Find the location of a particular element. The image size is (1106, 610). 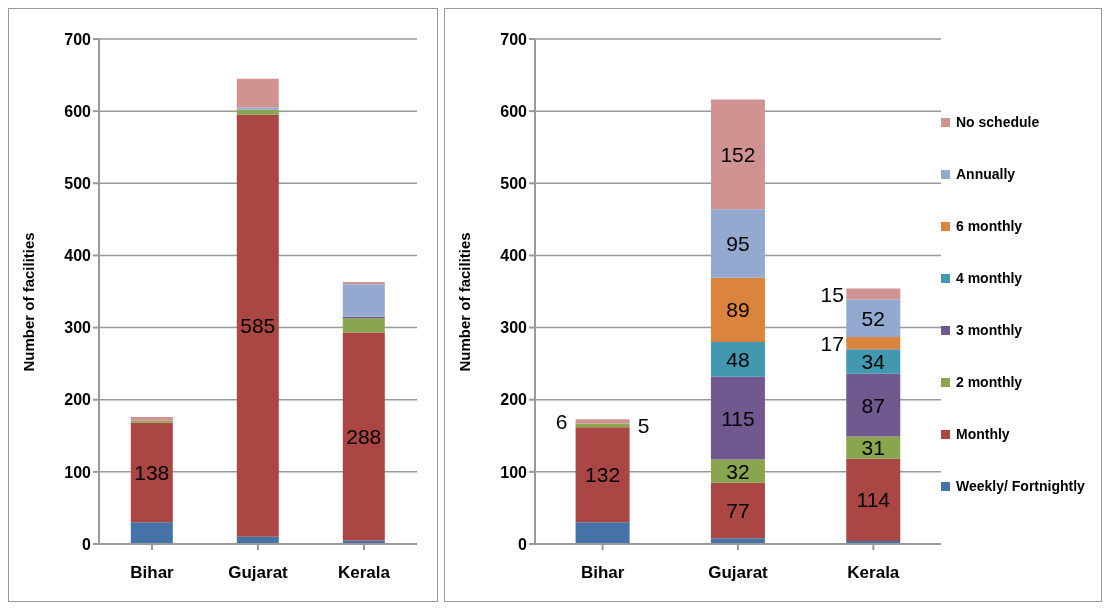

data-label: 89 is located at coordinates (738, 310).